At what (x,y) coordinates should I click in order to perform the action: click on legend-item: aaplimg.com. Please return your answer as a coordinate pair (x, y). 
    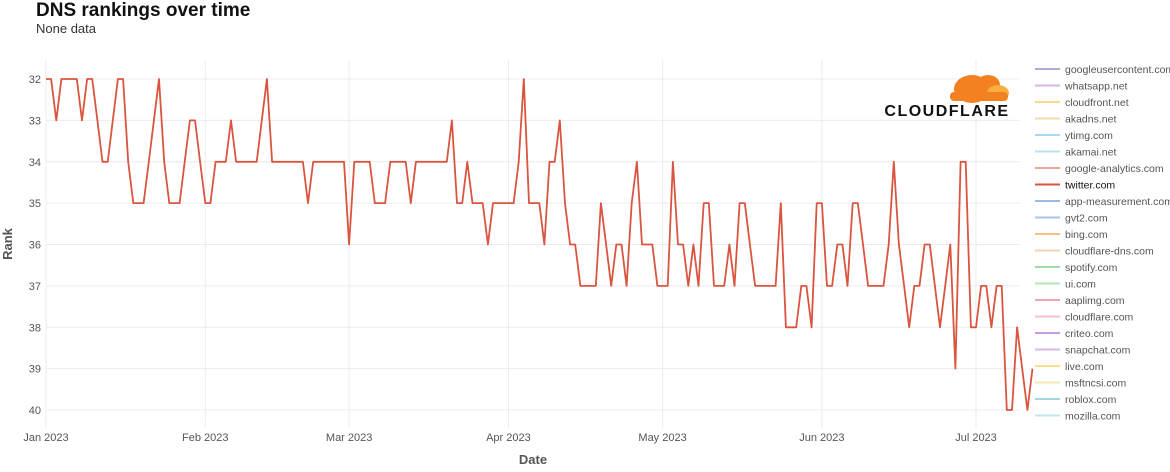
    Looking at the image, I should click on (1080, 301).